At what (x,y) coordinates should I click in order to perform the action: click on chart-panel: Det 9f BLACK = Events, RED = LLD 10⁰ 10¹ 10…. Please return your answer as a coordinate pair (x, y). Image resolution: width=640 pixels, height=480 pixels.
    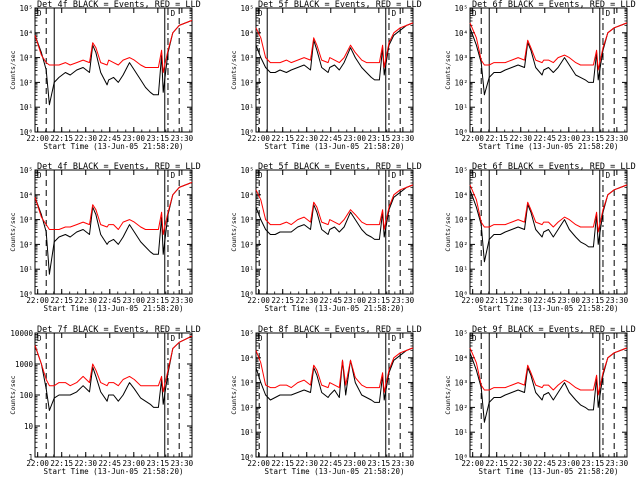
    Looking at the image, I should click on (540, 400).